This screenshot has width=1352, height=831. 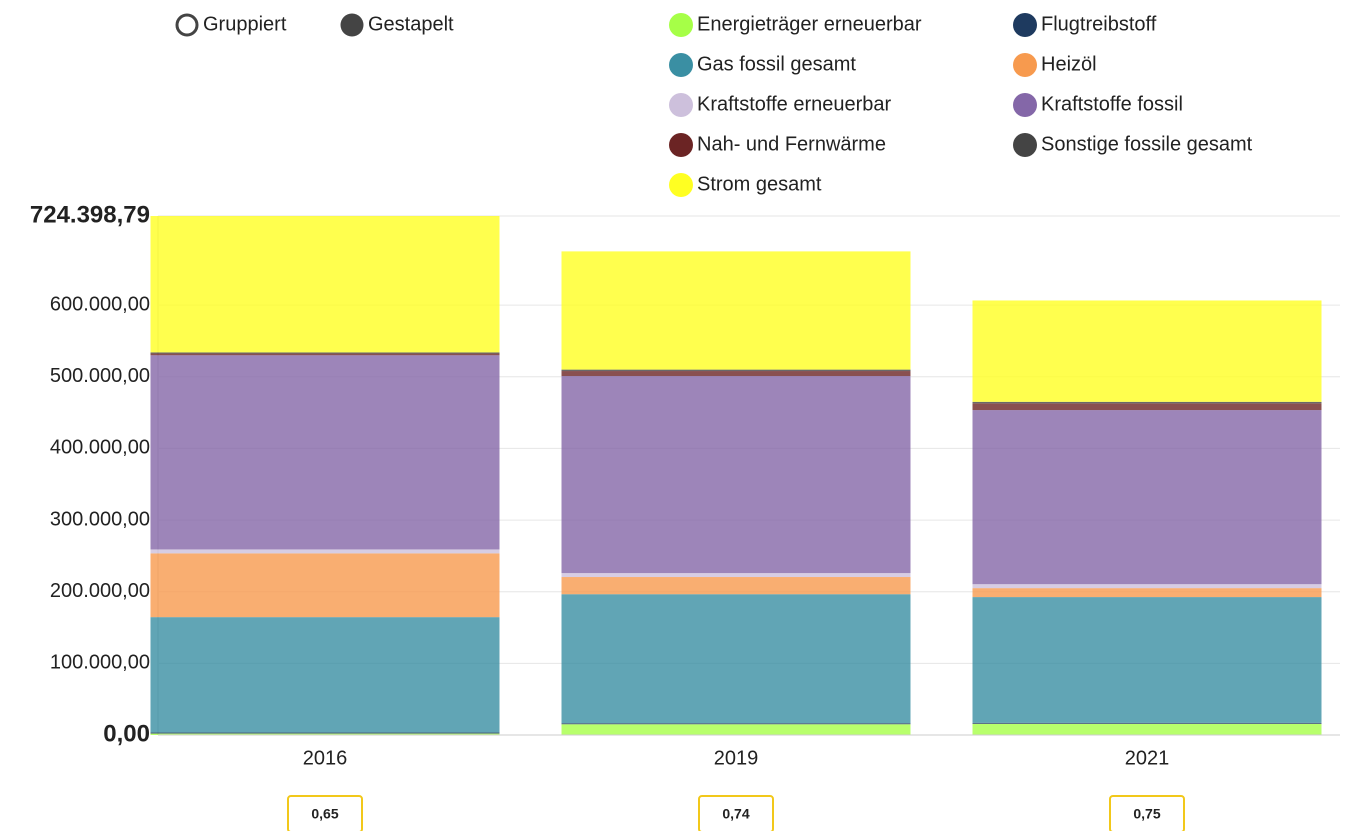 I want to click on radio-label: Gruppiert, so click(x=245, y=24).